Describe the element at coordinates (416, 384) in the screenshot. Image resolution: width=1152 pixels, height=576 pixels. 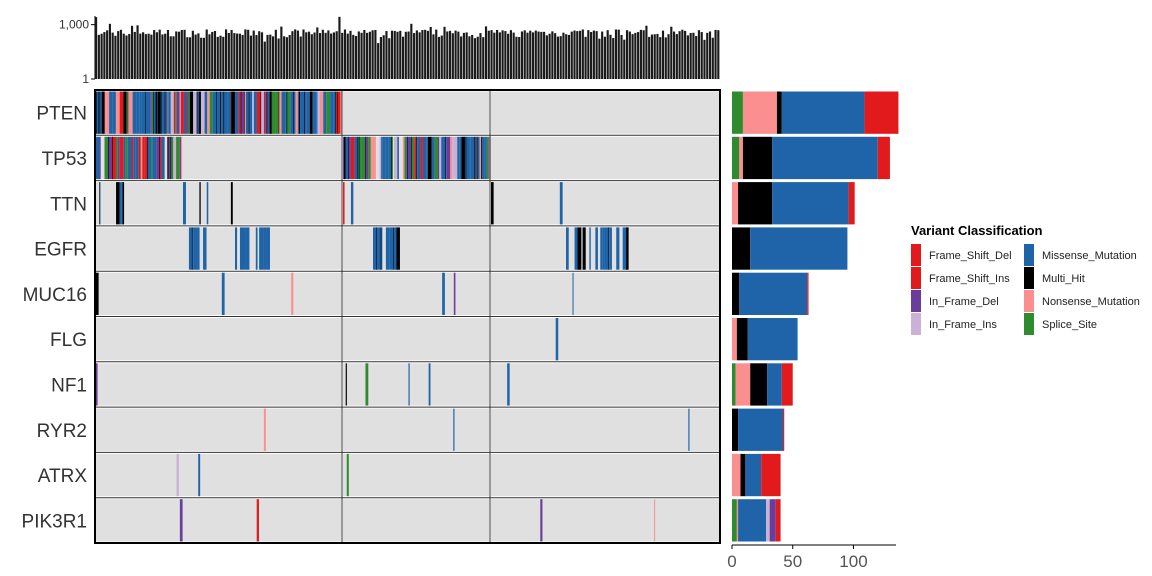
I see `heatmap-empty-cell` at that location.